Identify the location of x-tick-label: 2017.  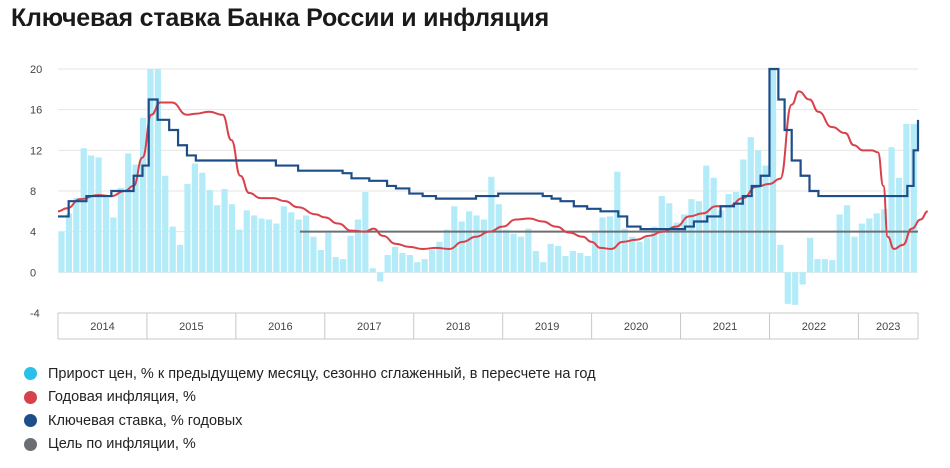
(369, 327).